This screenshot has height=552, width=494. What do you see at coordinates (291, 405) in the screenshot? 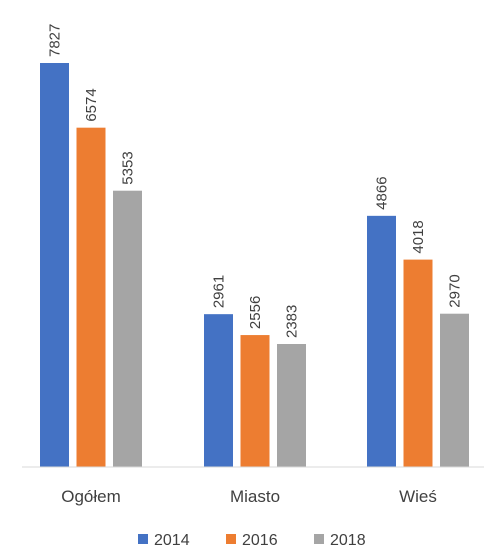
I see `bar-miasto-2018` at bounding box center [291, 405].